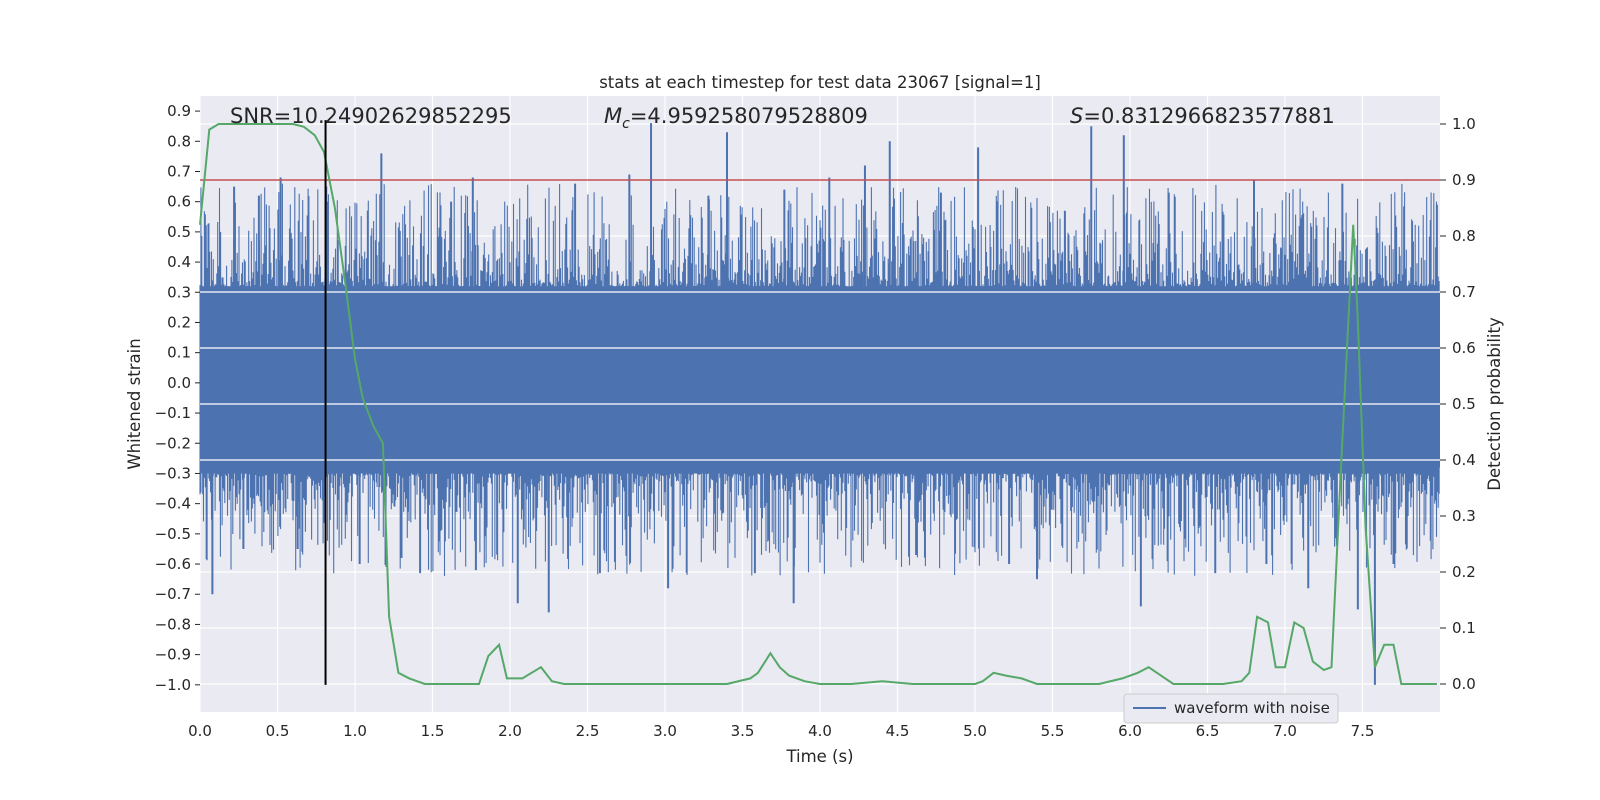 The height and width of the screenshot is (800, 1600). Describe the element at coordinates (173, 564) in the screenshot. I see `y-tick-label: −0.6` at that location.